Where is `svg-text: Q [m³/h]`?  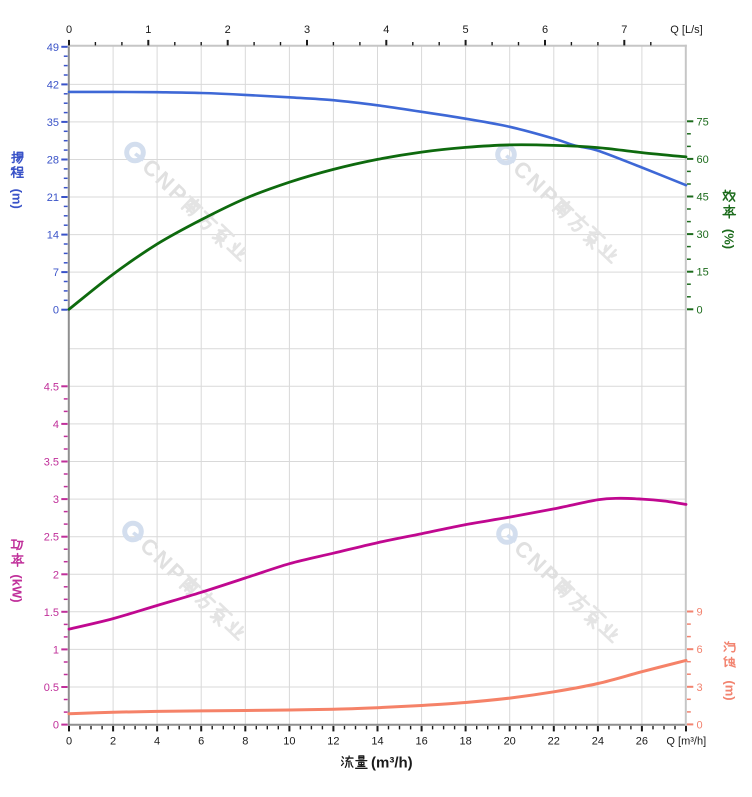
svg-text: Q [m³/h] is located at coordinates (686, 742).